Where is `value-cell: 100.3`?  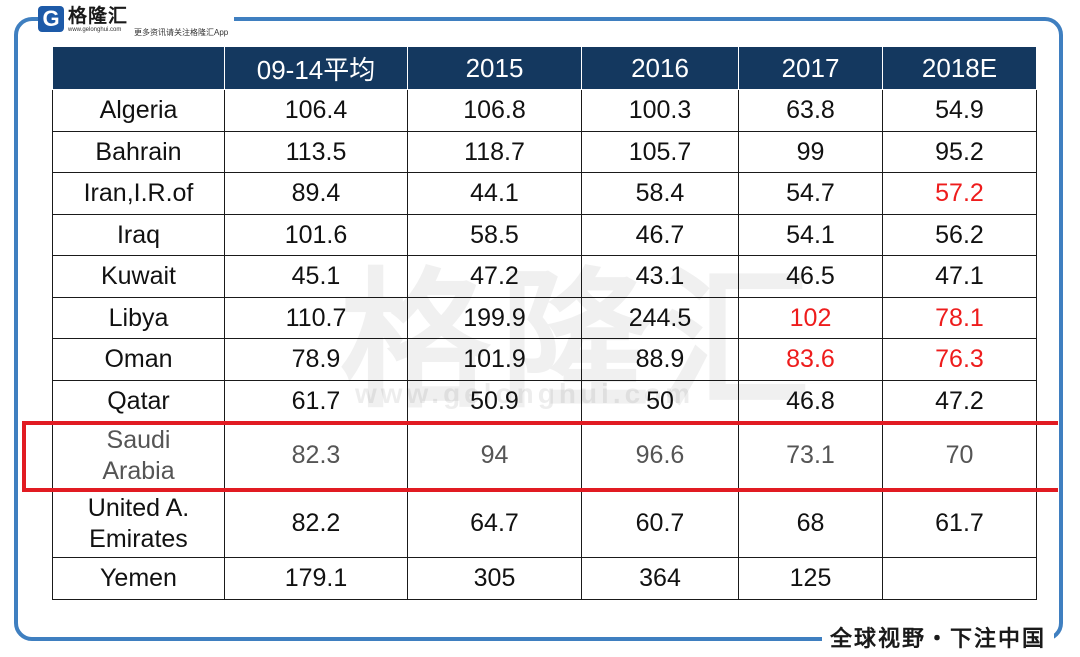
value-cell: 100.3 is located at coordinates (660, 110).